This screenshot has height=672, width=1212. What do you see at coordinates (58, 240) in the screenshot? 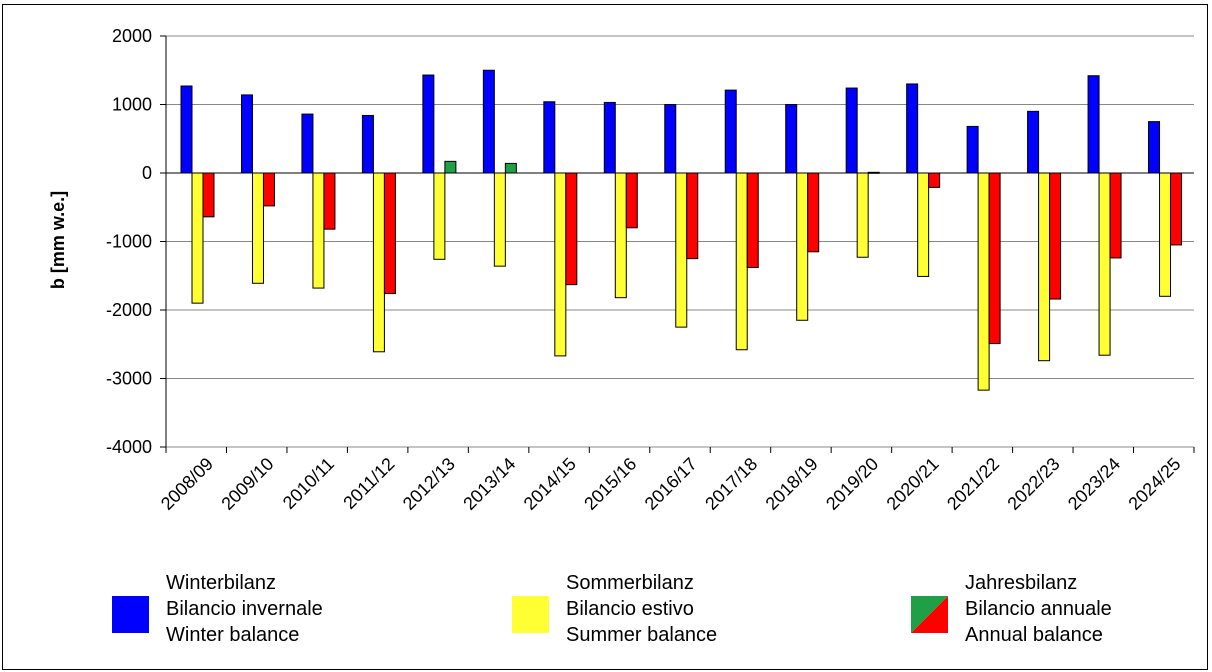
I see `y-axis-label: b [mm w.e.]` at bounding box center [58, 240].